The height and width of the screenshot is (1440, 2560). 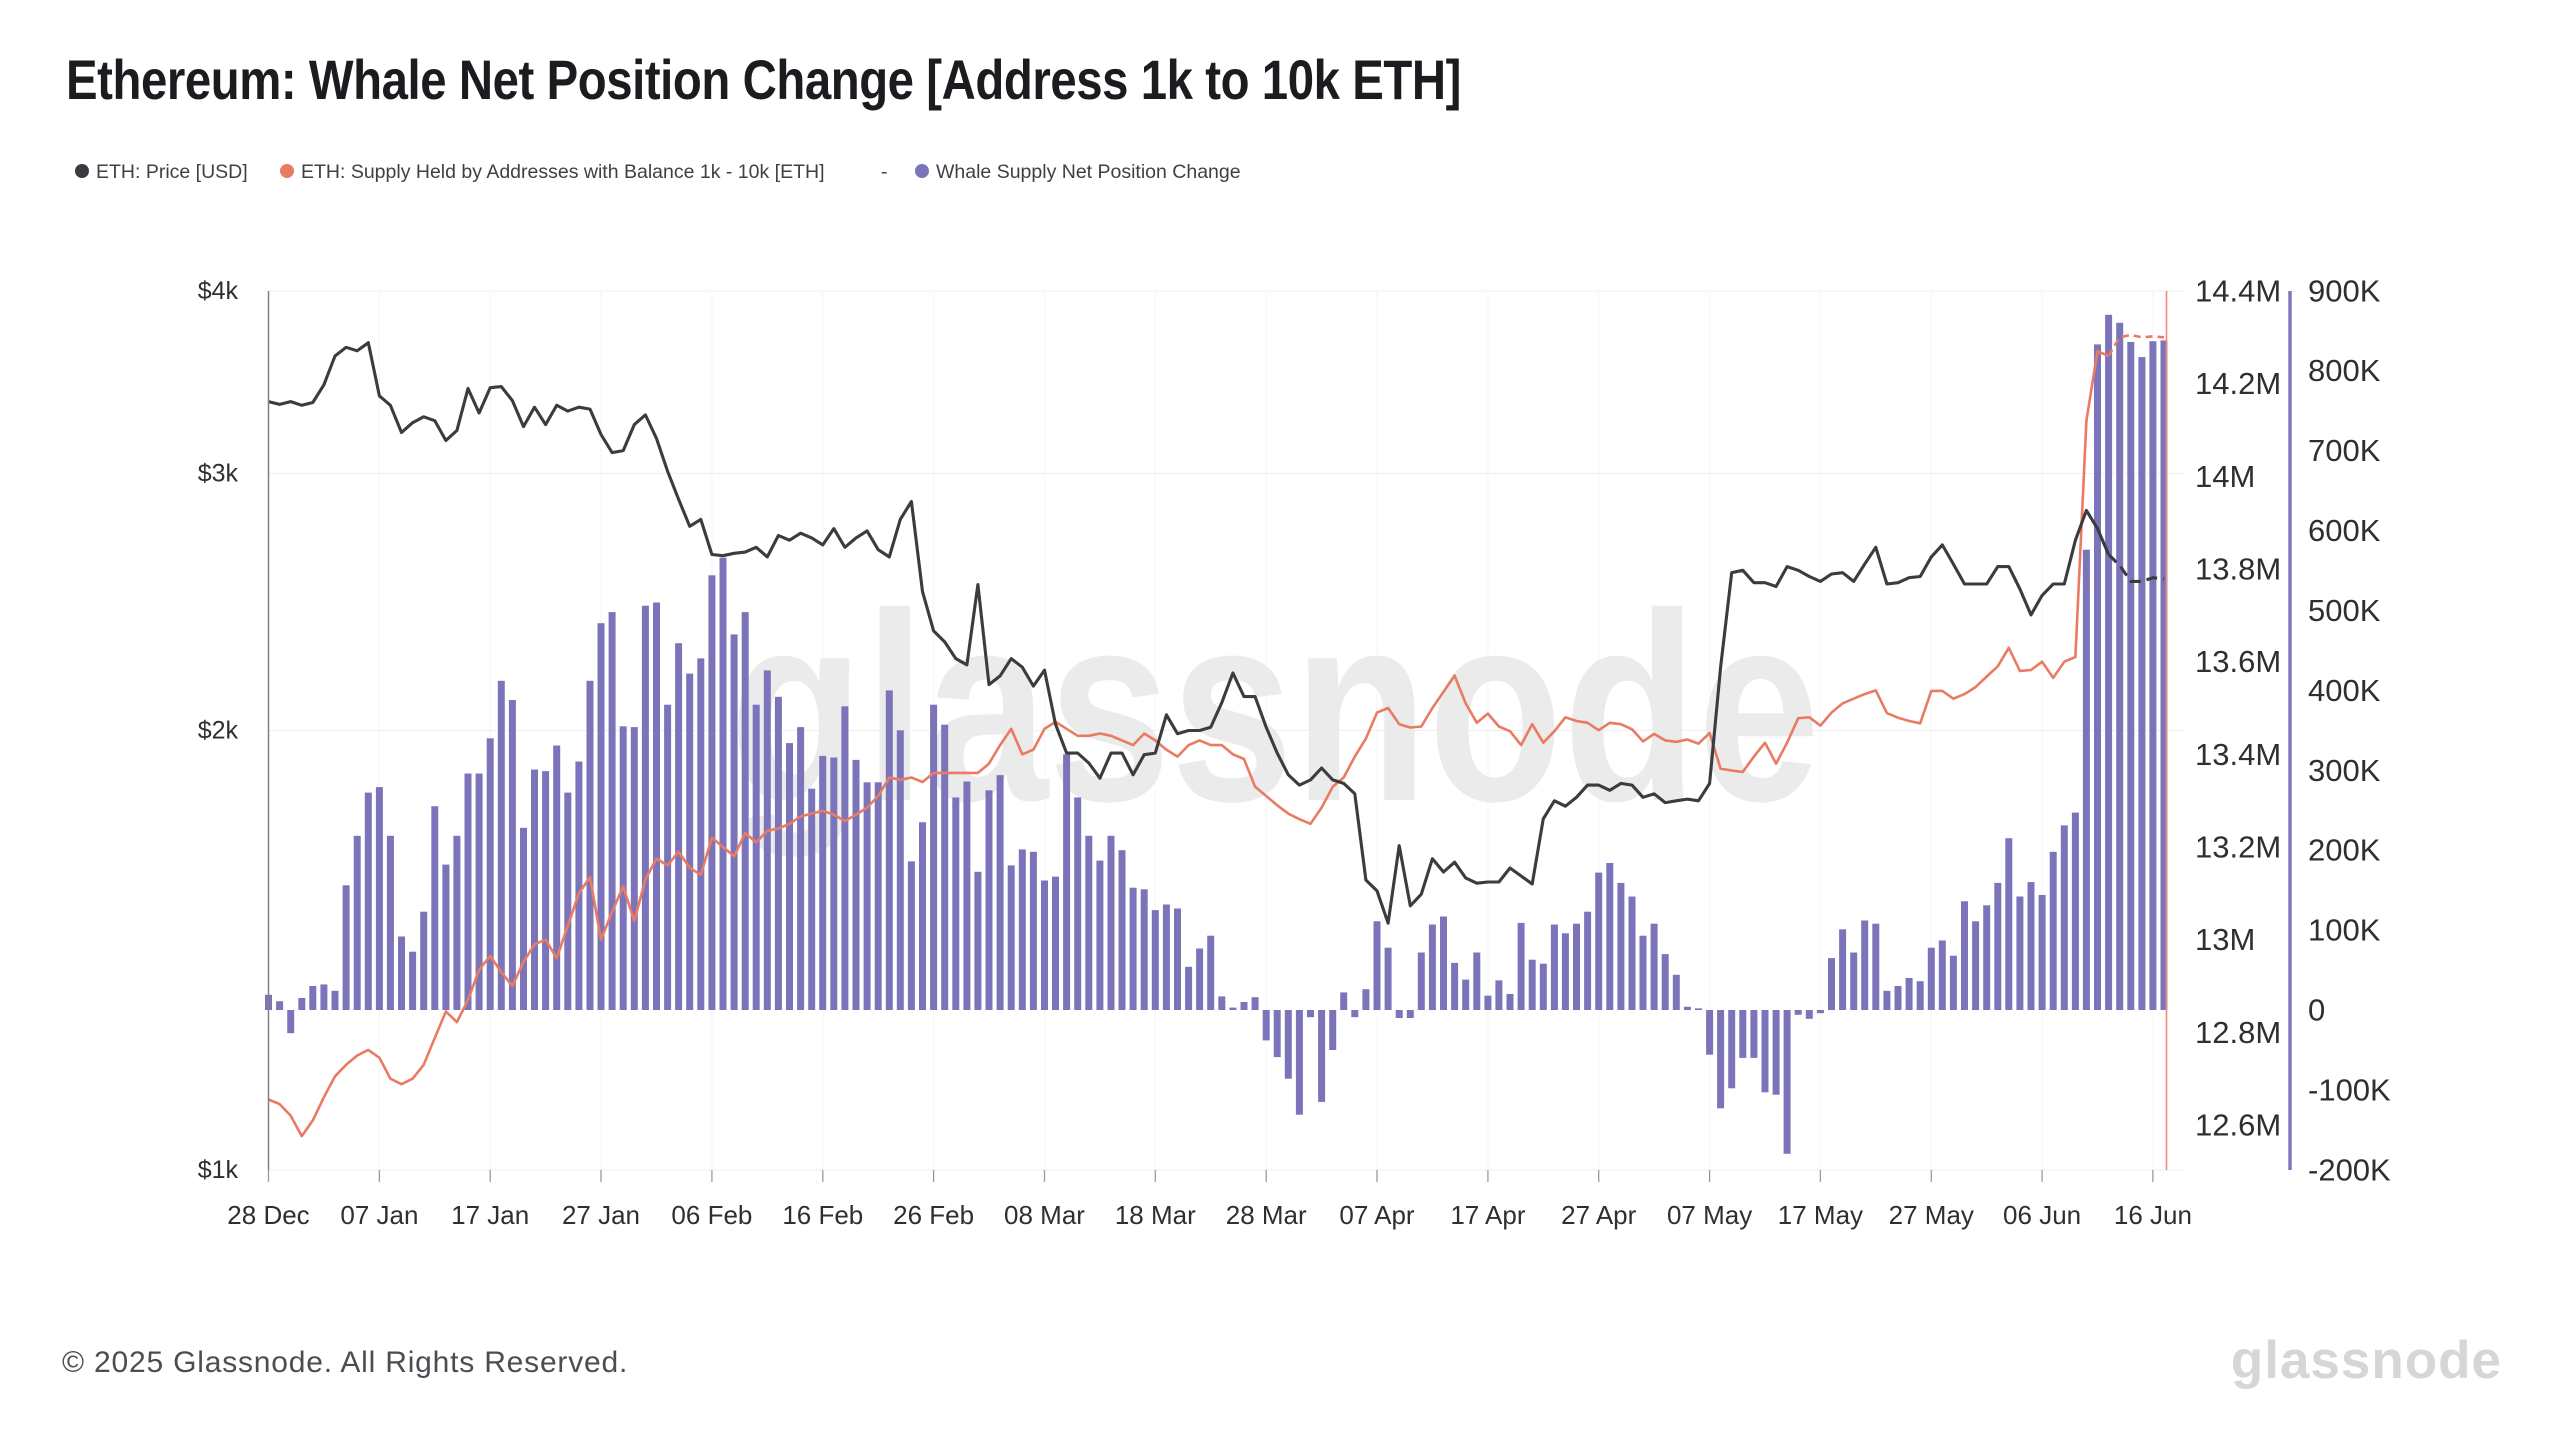 I want to click on svg-text: 16 Jun, so click(x=2153, y=1215).